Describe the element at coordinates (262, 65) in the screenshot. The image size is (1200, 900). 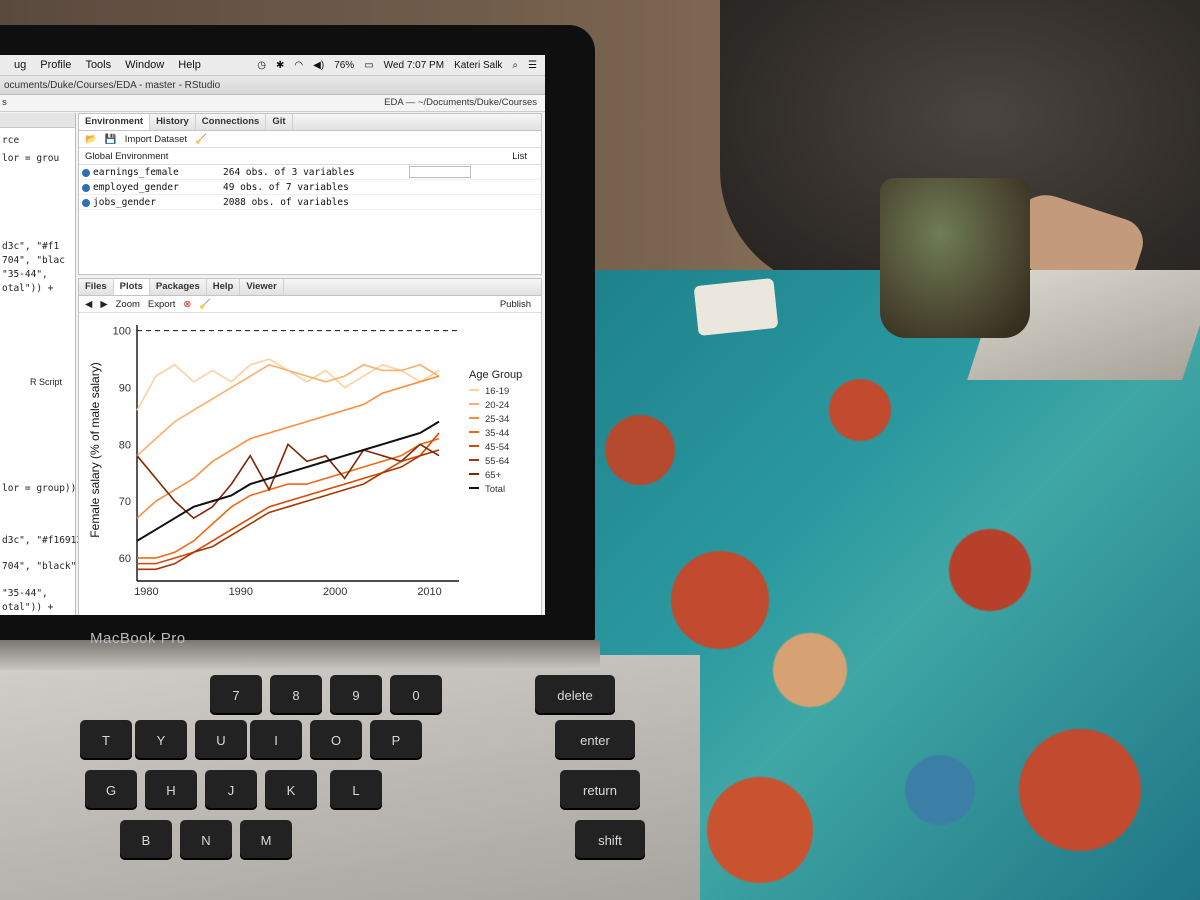
I see `time-machine-icon: ◷` at that location.